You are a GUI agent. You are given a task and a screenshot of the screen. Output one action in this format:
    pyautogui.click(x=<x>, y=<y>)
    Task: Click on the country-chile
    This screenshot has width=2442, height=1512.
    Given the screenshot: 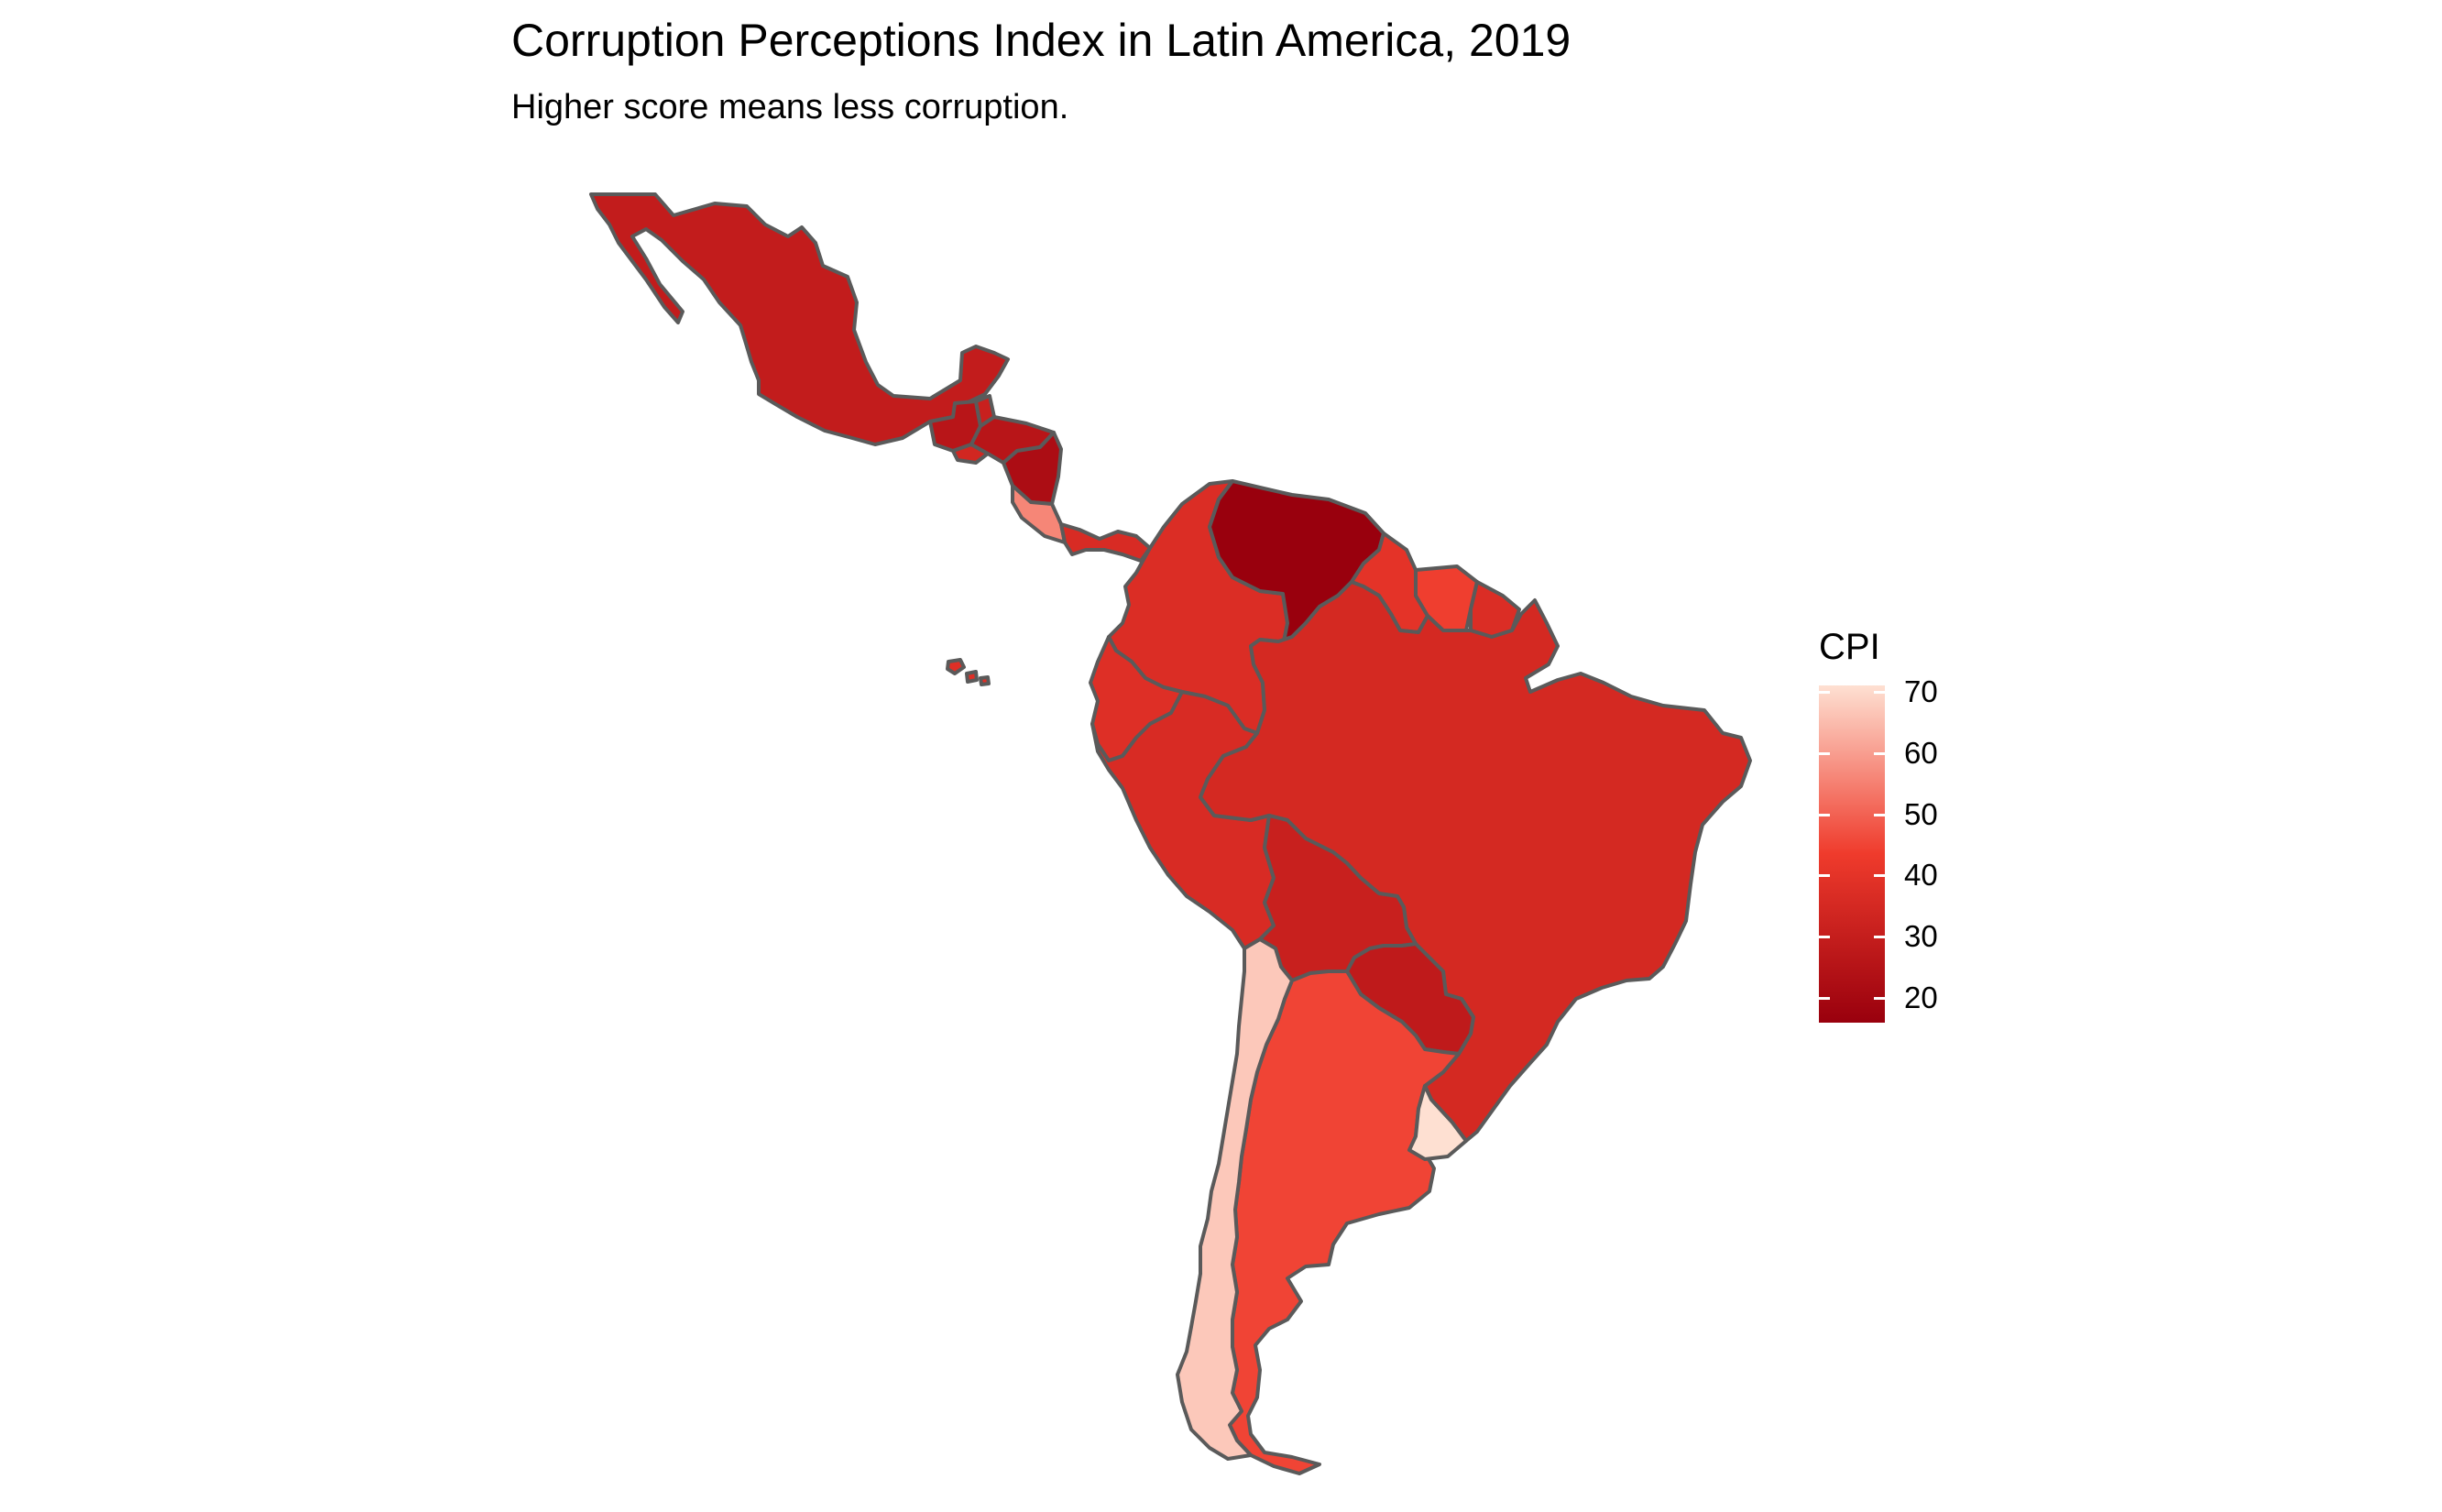 What is the action you would take?
    pyautogui.click(x=1235, y=1199)
    